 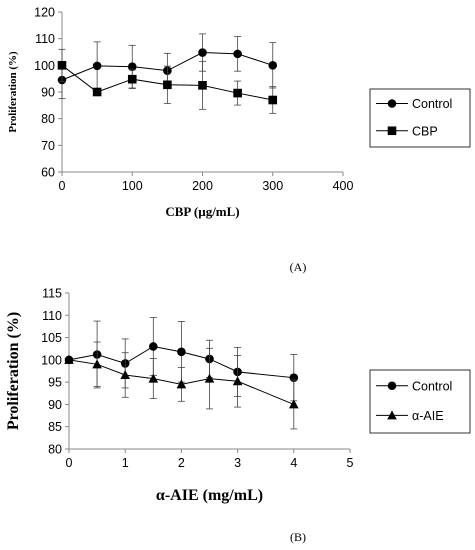 What do you see at coordinates (350, 463) in the screenshot?
I see `x-tick-label: 5` at bounding box center [350, 463].